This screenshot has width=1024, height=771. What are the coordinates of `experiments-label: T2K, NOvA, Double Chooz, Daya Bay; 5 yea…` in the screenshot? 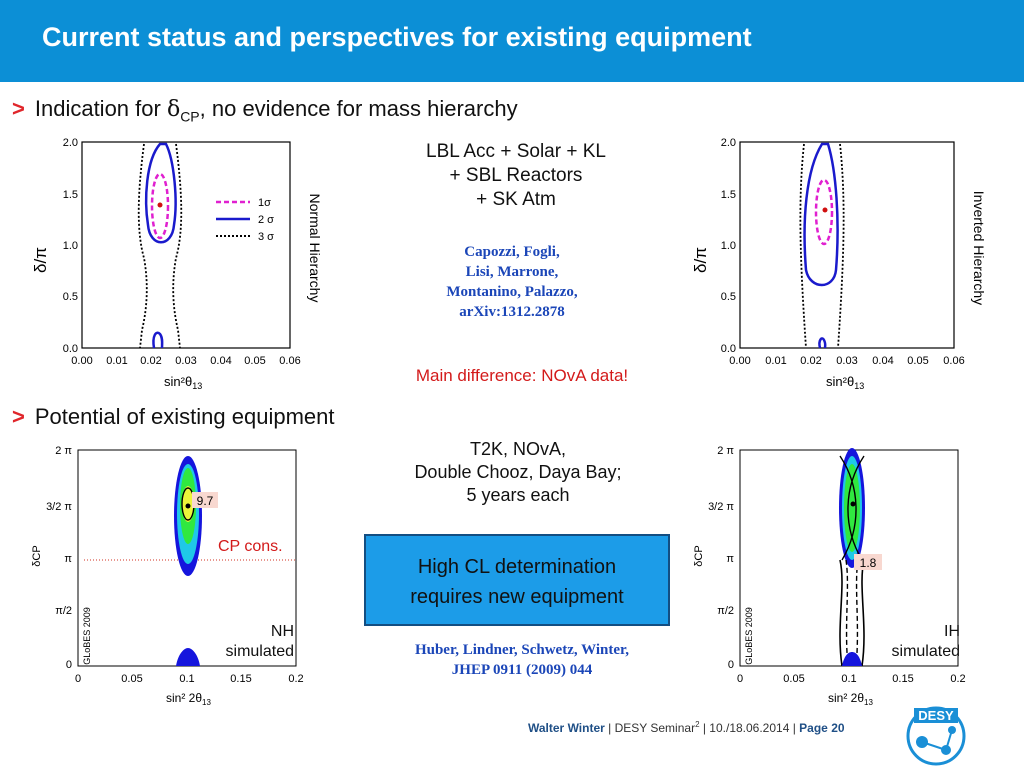 It's located at (518, 472).